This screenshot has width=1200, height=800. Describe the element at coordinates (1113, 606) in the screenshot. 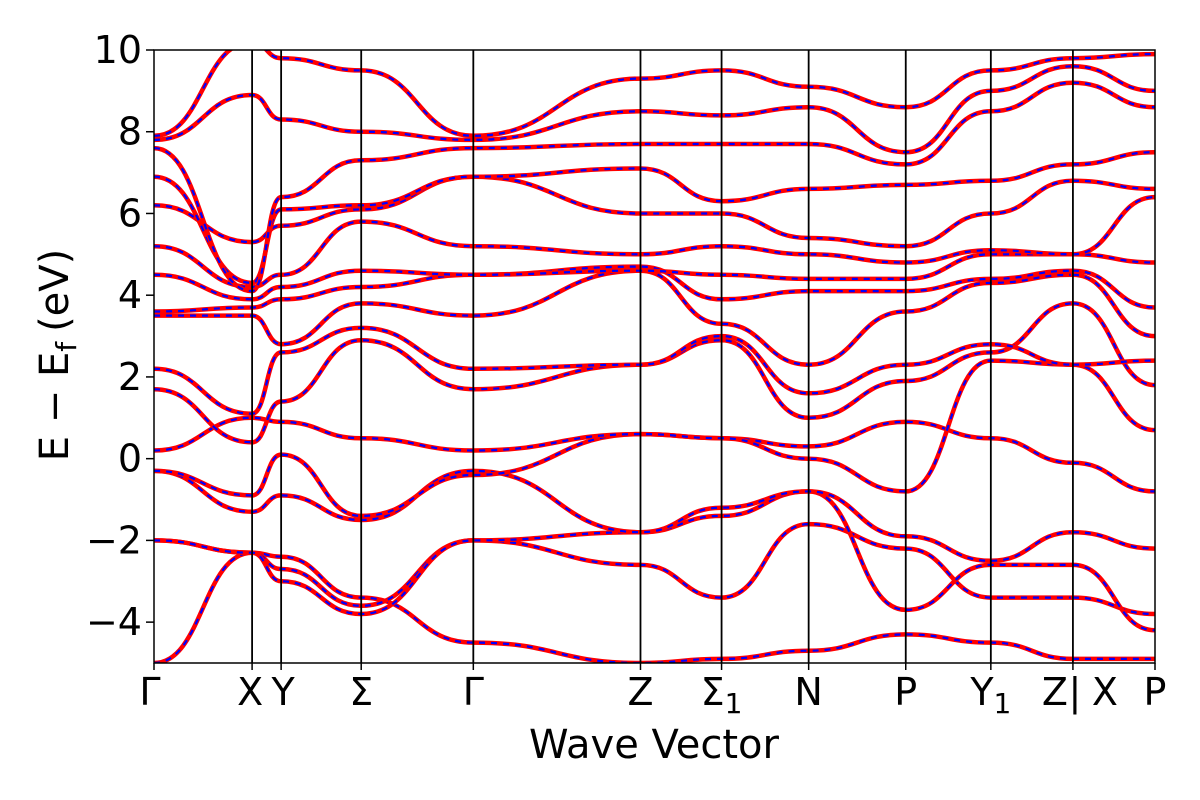

I see `band-1-seg-1-dash` at that location.